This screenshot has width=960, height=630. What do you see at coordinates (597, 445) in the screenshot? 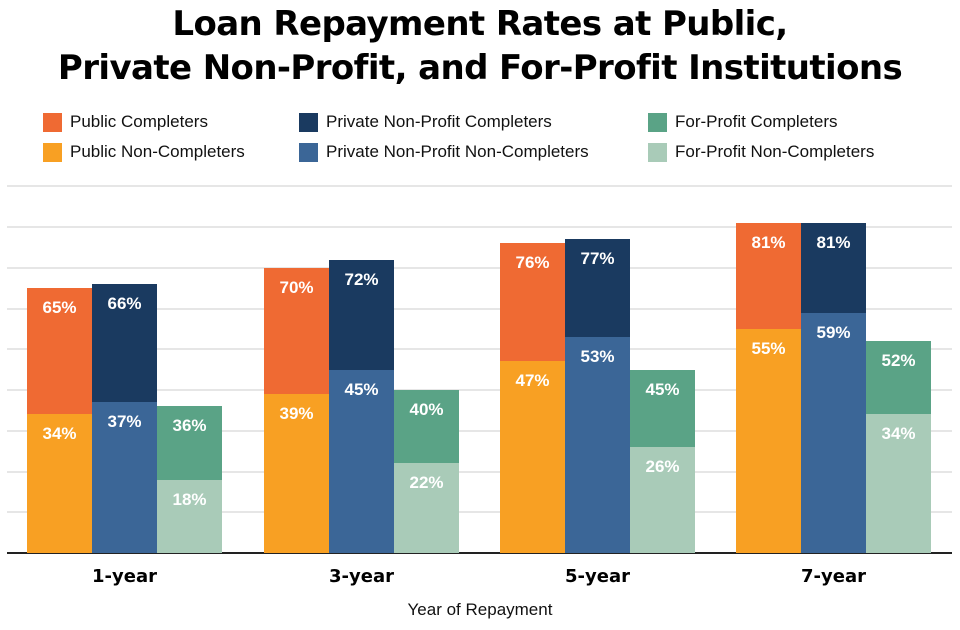
I see `bar-private-non-profit-non-completers-5-year` at bounding box center [597, 445].